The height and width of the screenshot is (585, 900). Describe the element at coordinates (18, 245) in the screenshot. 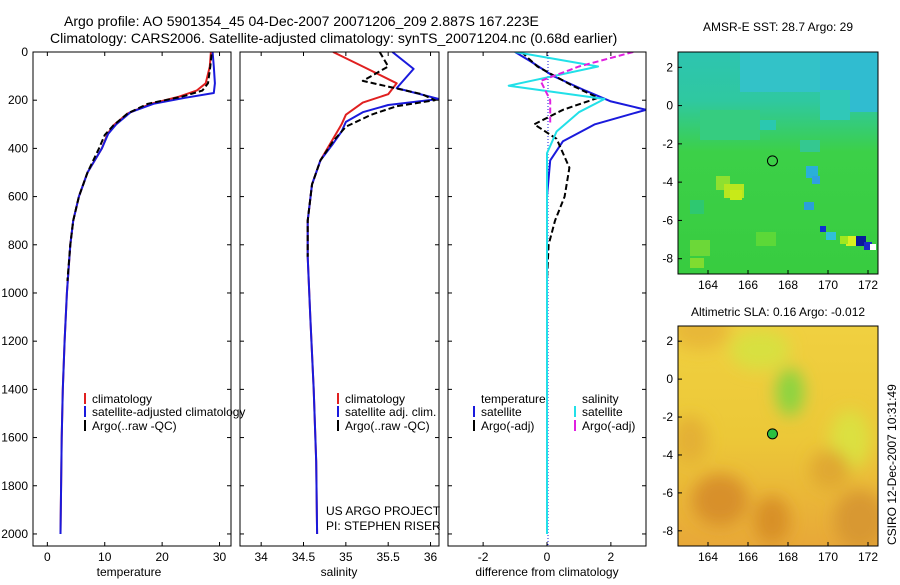

I see `depth-ytick-label: 800` at that location.